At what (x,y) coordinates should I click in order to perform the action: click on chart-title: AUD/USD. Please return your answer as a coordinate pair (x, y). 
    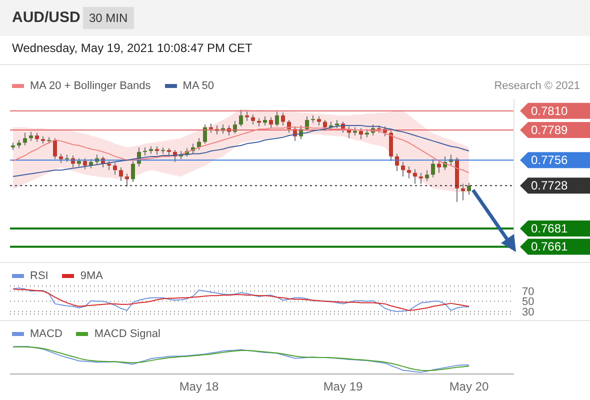
    Looking at the image, I should click on (46, 17).